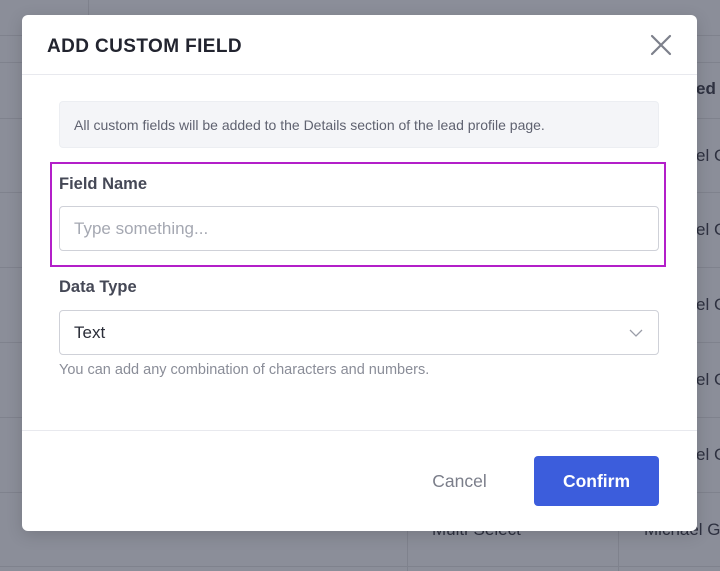 The width and height of the screenshot is (720, 571). What do you see at coordinates (706, 88) in the screenshot?
I see `column-header: ed` at bounding box center [706, 88].